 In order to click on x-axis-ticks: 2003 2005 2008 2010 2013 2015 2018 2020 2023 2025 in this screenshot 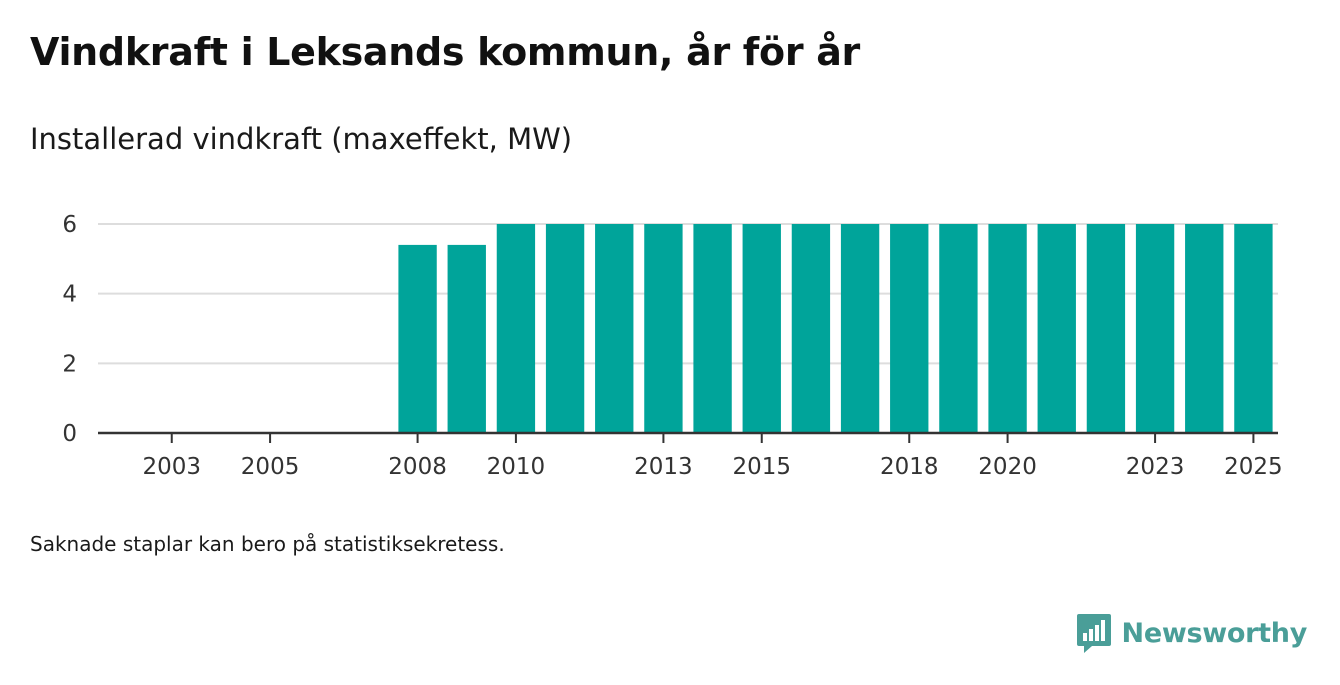, I will do `click(712, 456)`.